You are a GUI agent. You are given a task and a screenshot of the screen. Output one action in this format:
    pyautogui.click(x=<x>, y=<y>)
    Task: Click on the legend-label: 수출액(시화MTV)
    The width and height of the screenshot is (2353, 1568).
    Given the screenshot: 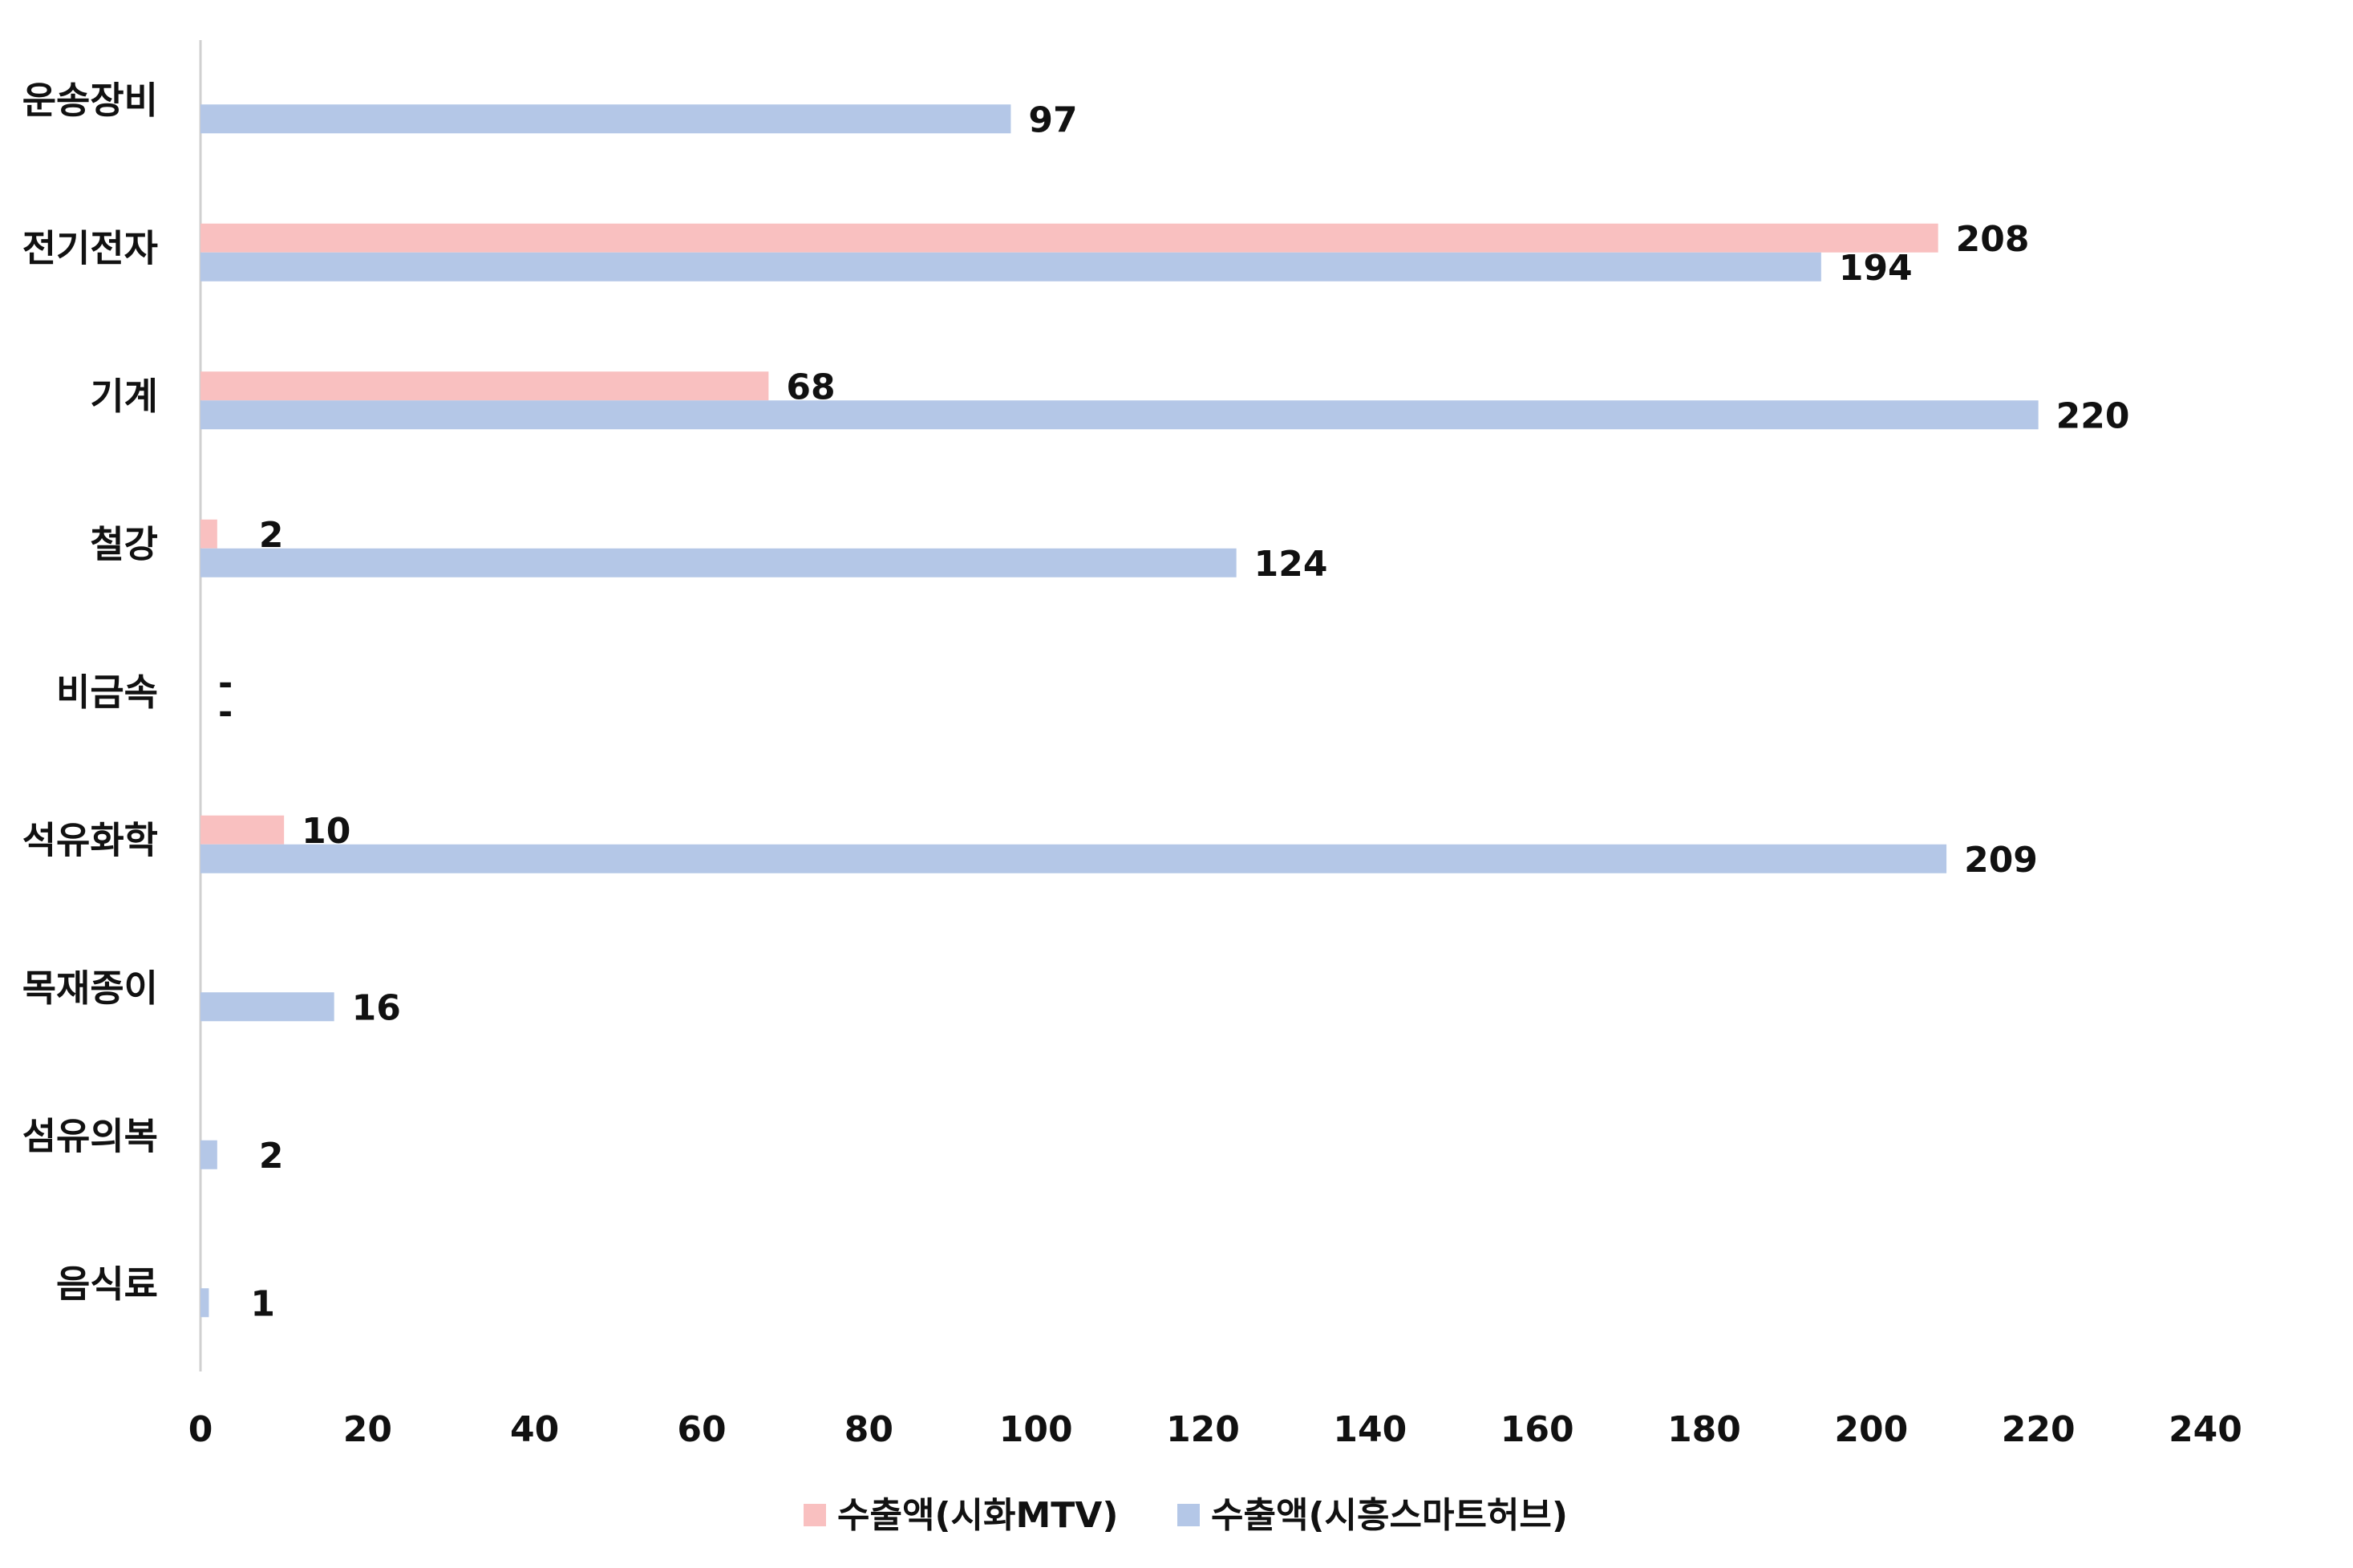 What is the action you would take?
    pyautogui.click(x=977, y=1515)
    